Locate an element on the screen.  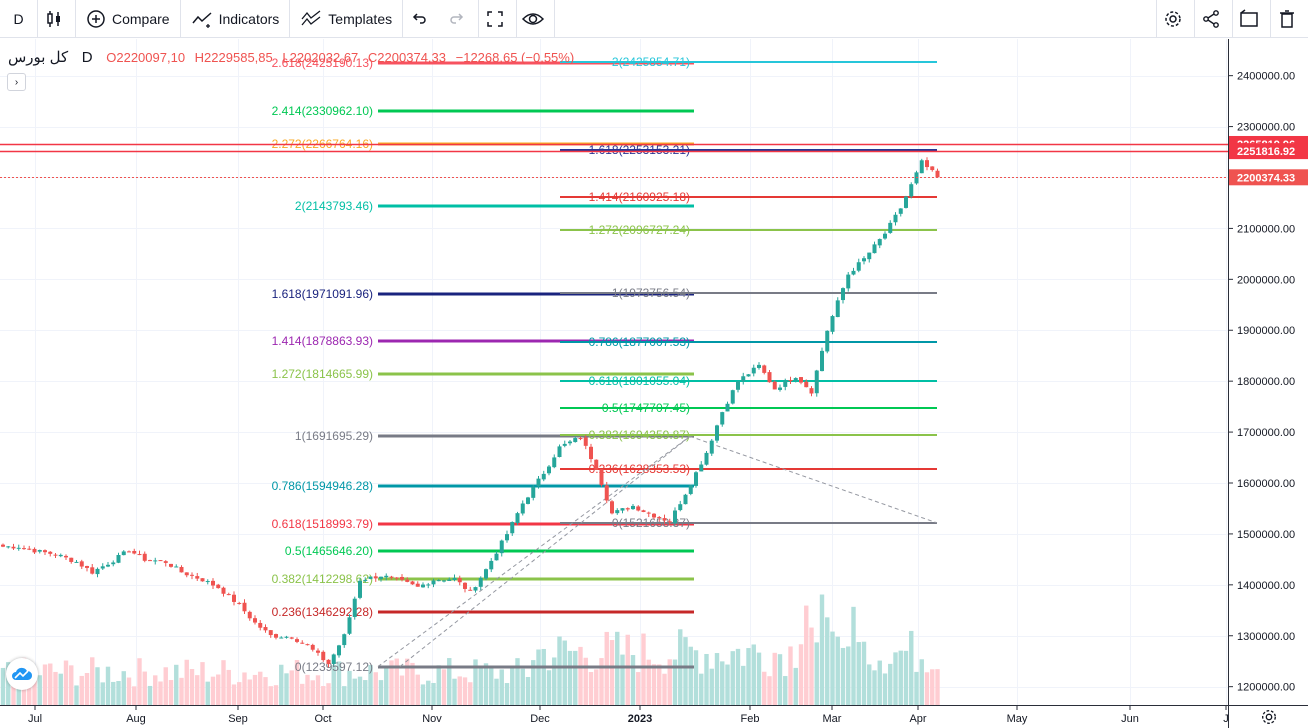
snapshot-button is located at coordinates (1251, 19).